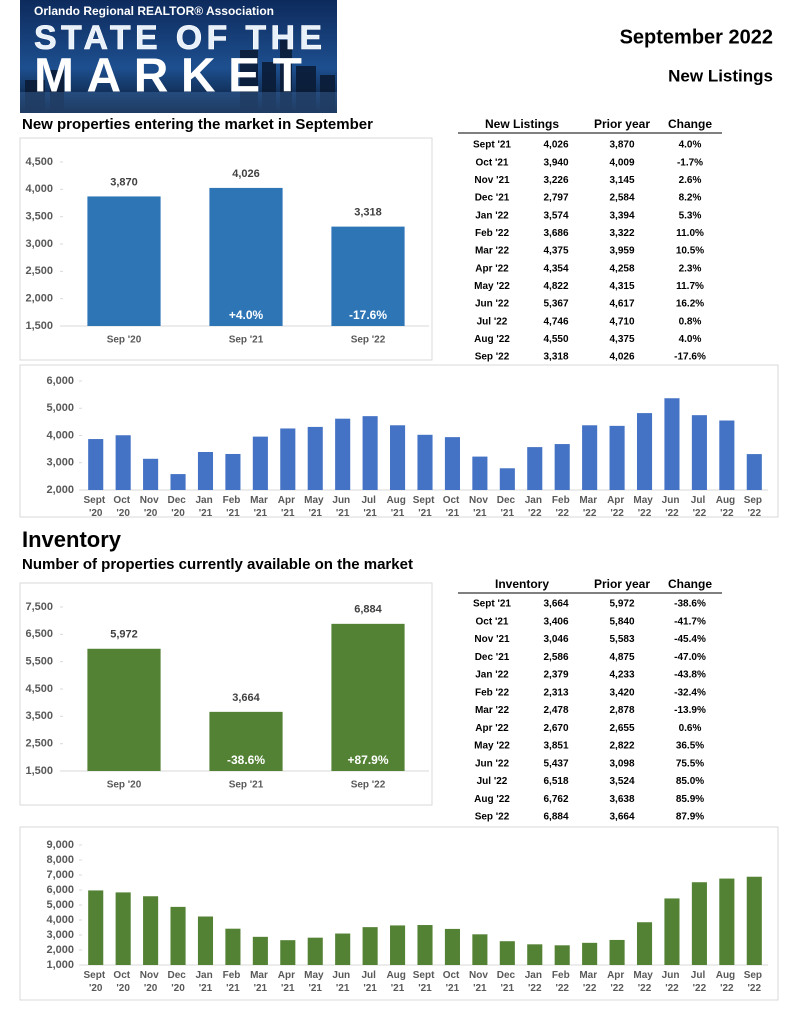 This screenshot has width=791, height=1024. Describe the element at coordinates (562, 507) in the screenshot. I see `x-tick-label: Feb '22` at that location.